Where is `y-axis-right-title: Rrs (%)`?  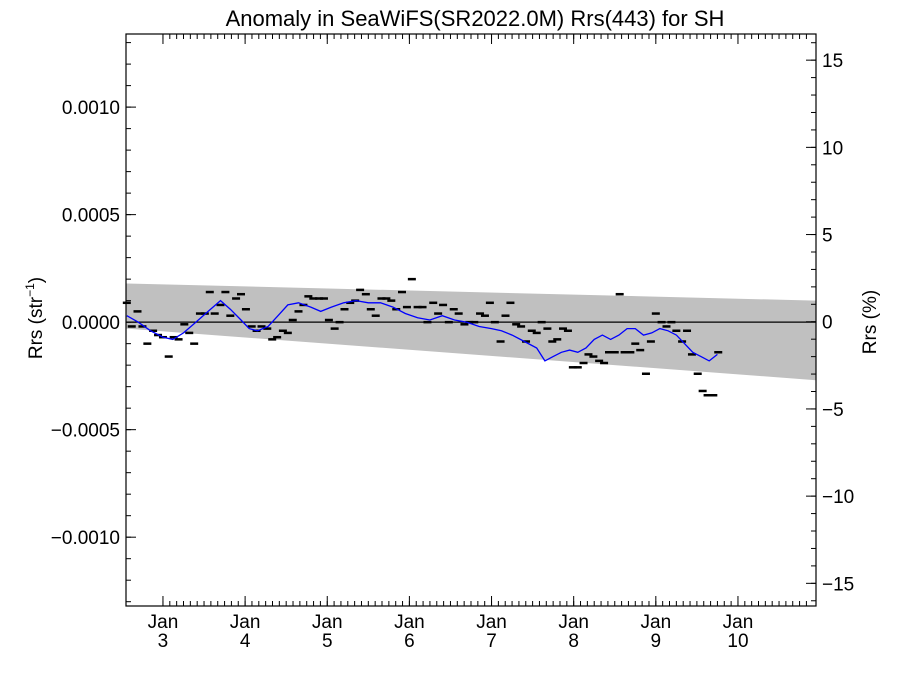 y-axis-right-title: Rrs (%) is located at coordinates (870, 322).